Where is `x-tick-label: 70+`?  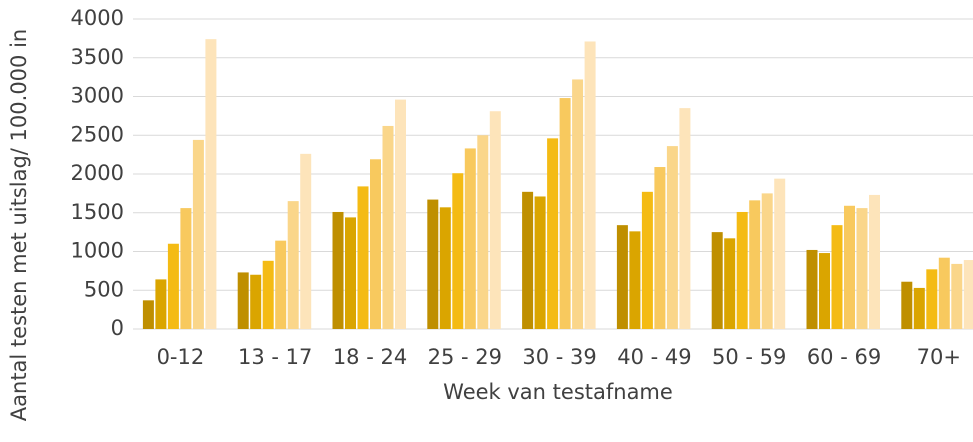 x-tick-label: 70+ is located at coordinates (939, 357).